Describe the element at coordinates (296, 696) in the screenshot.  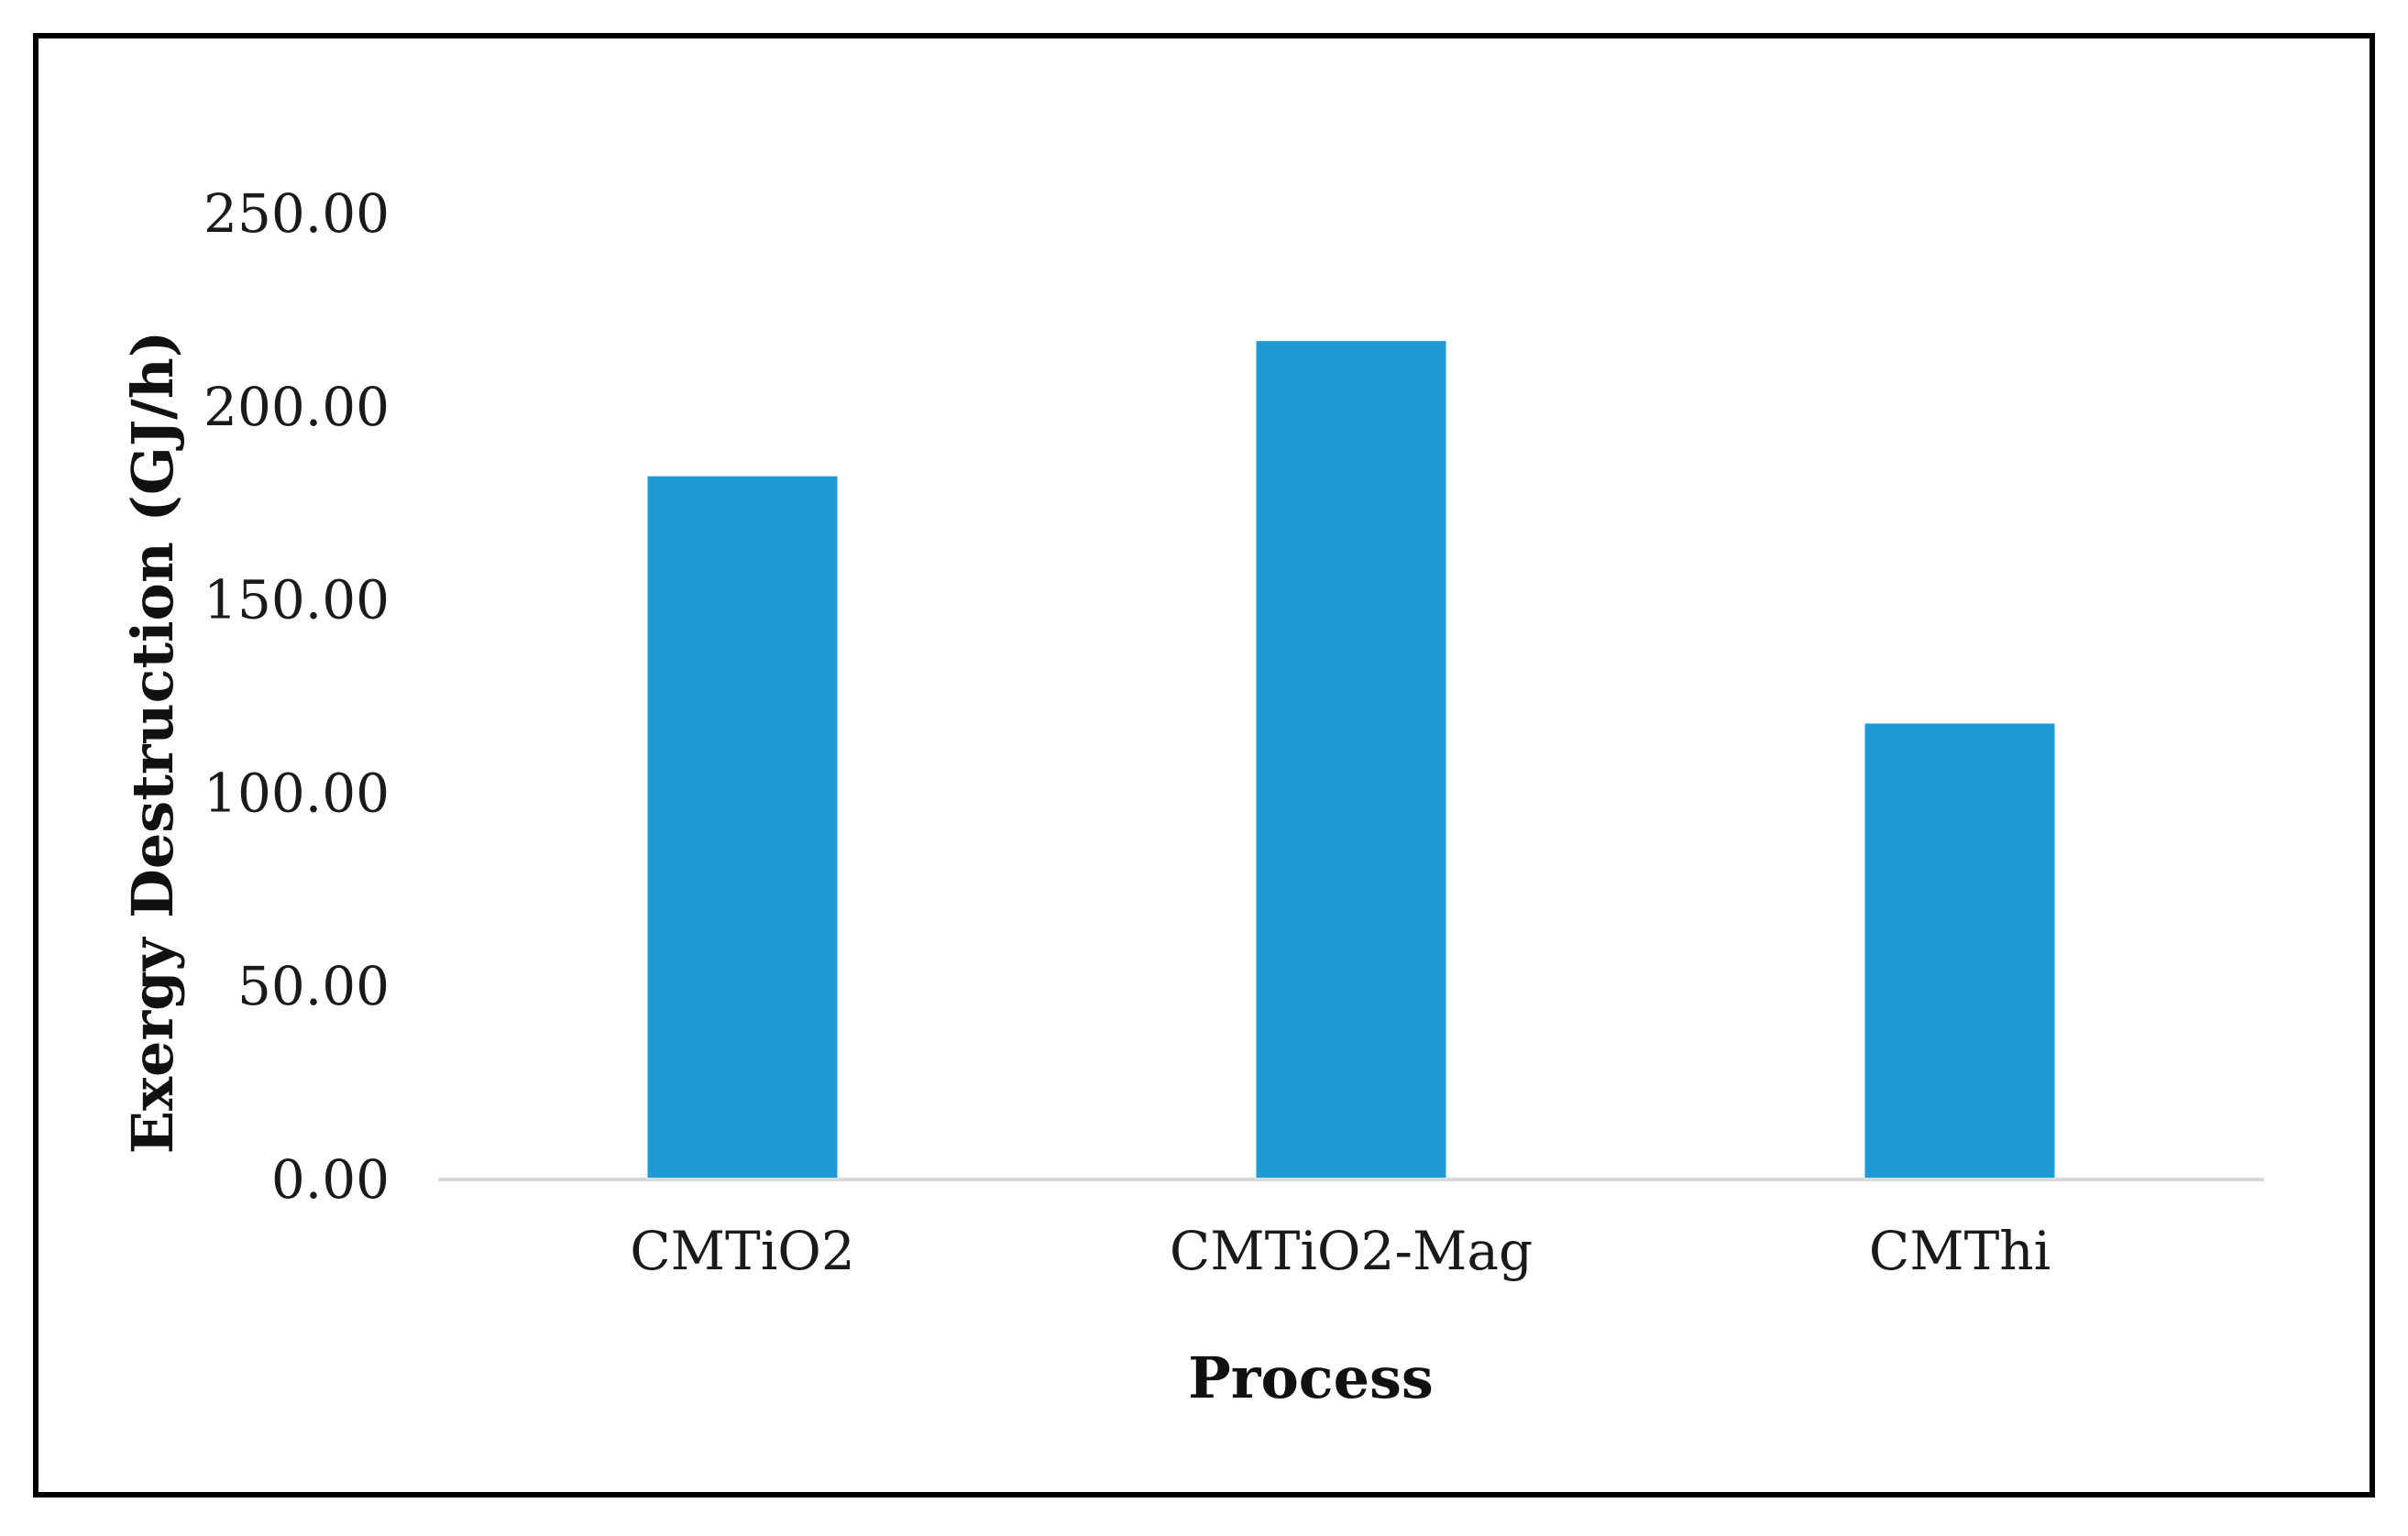
I see `y-axis-ticks: 0.00 50.00 100.00 150.00 200.00 250.00` at that location.